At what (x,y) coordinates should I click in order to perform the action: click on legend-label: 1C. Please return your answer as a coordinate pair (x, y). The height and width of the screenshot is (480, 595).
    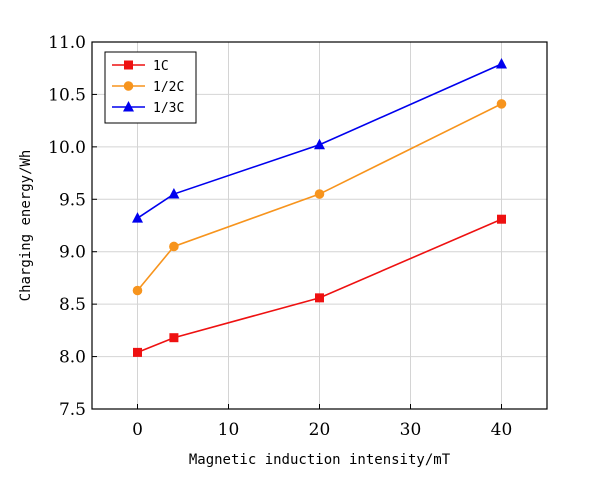
    Looking at the image, I should click on (161, 66).